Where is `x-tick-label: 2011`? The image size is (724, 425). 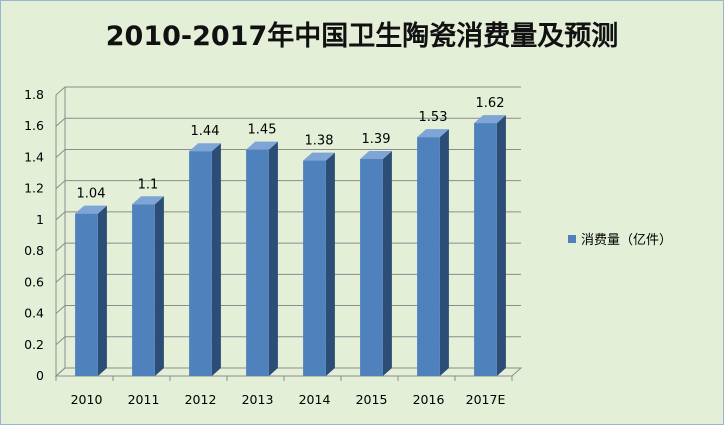
x-tick-label: 2011 is located at coordinates (144, 399).